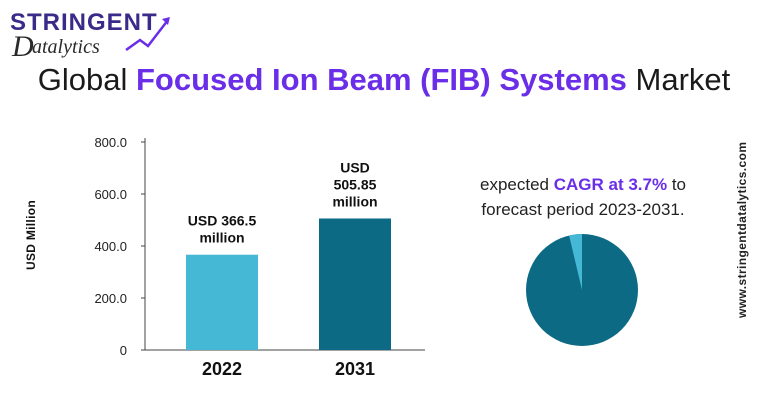 The width and height of the screenshot is (768, 401). I want to click on company-logo: STRINGENT D atalytics, so click(95, 33).